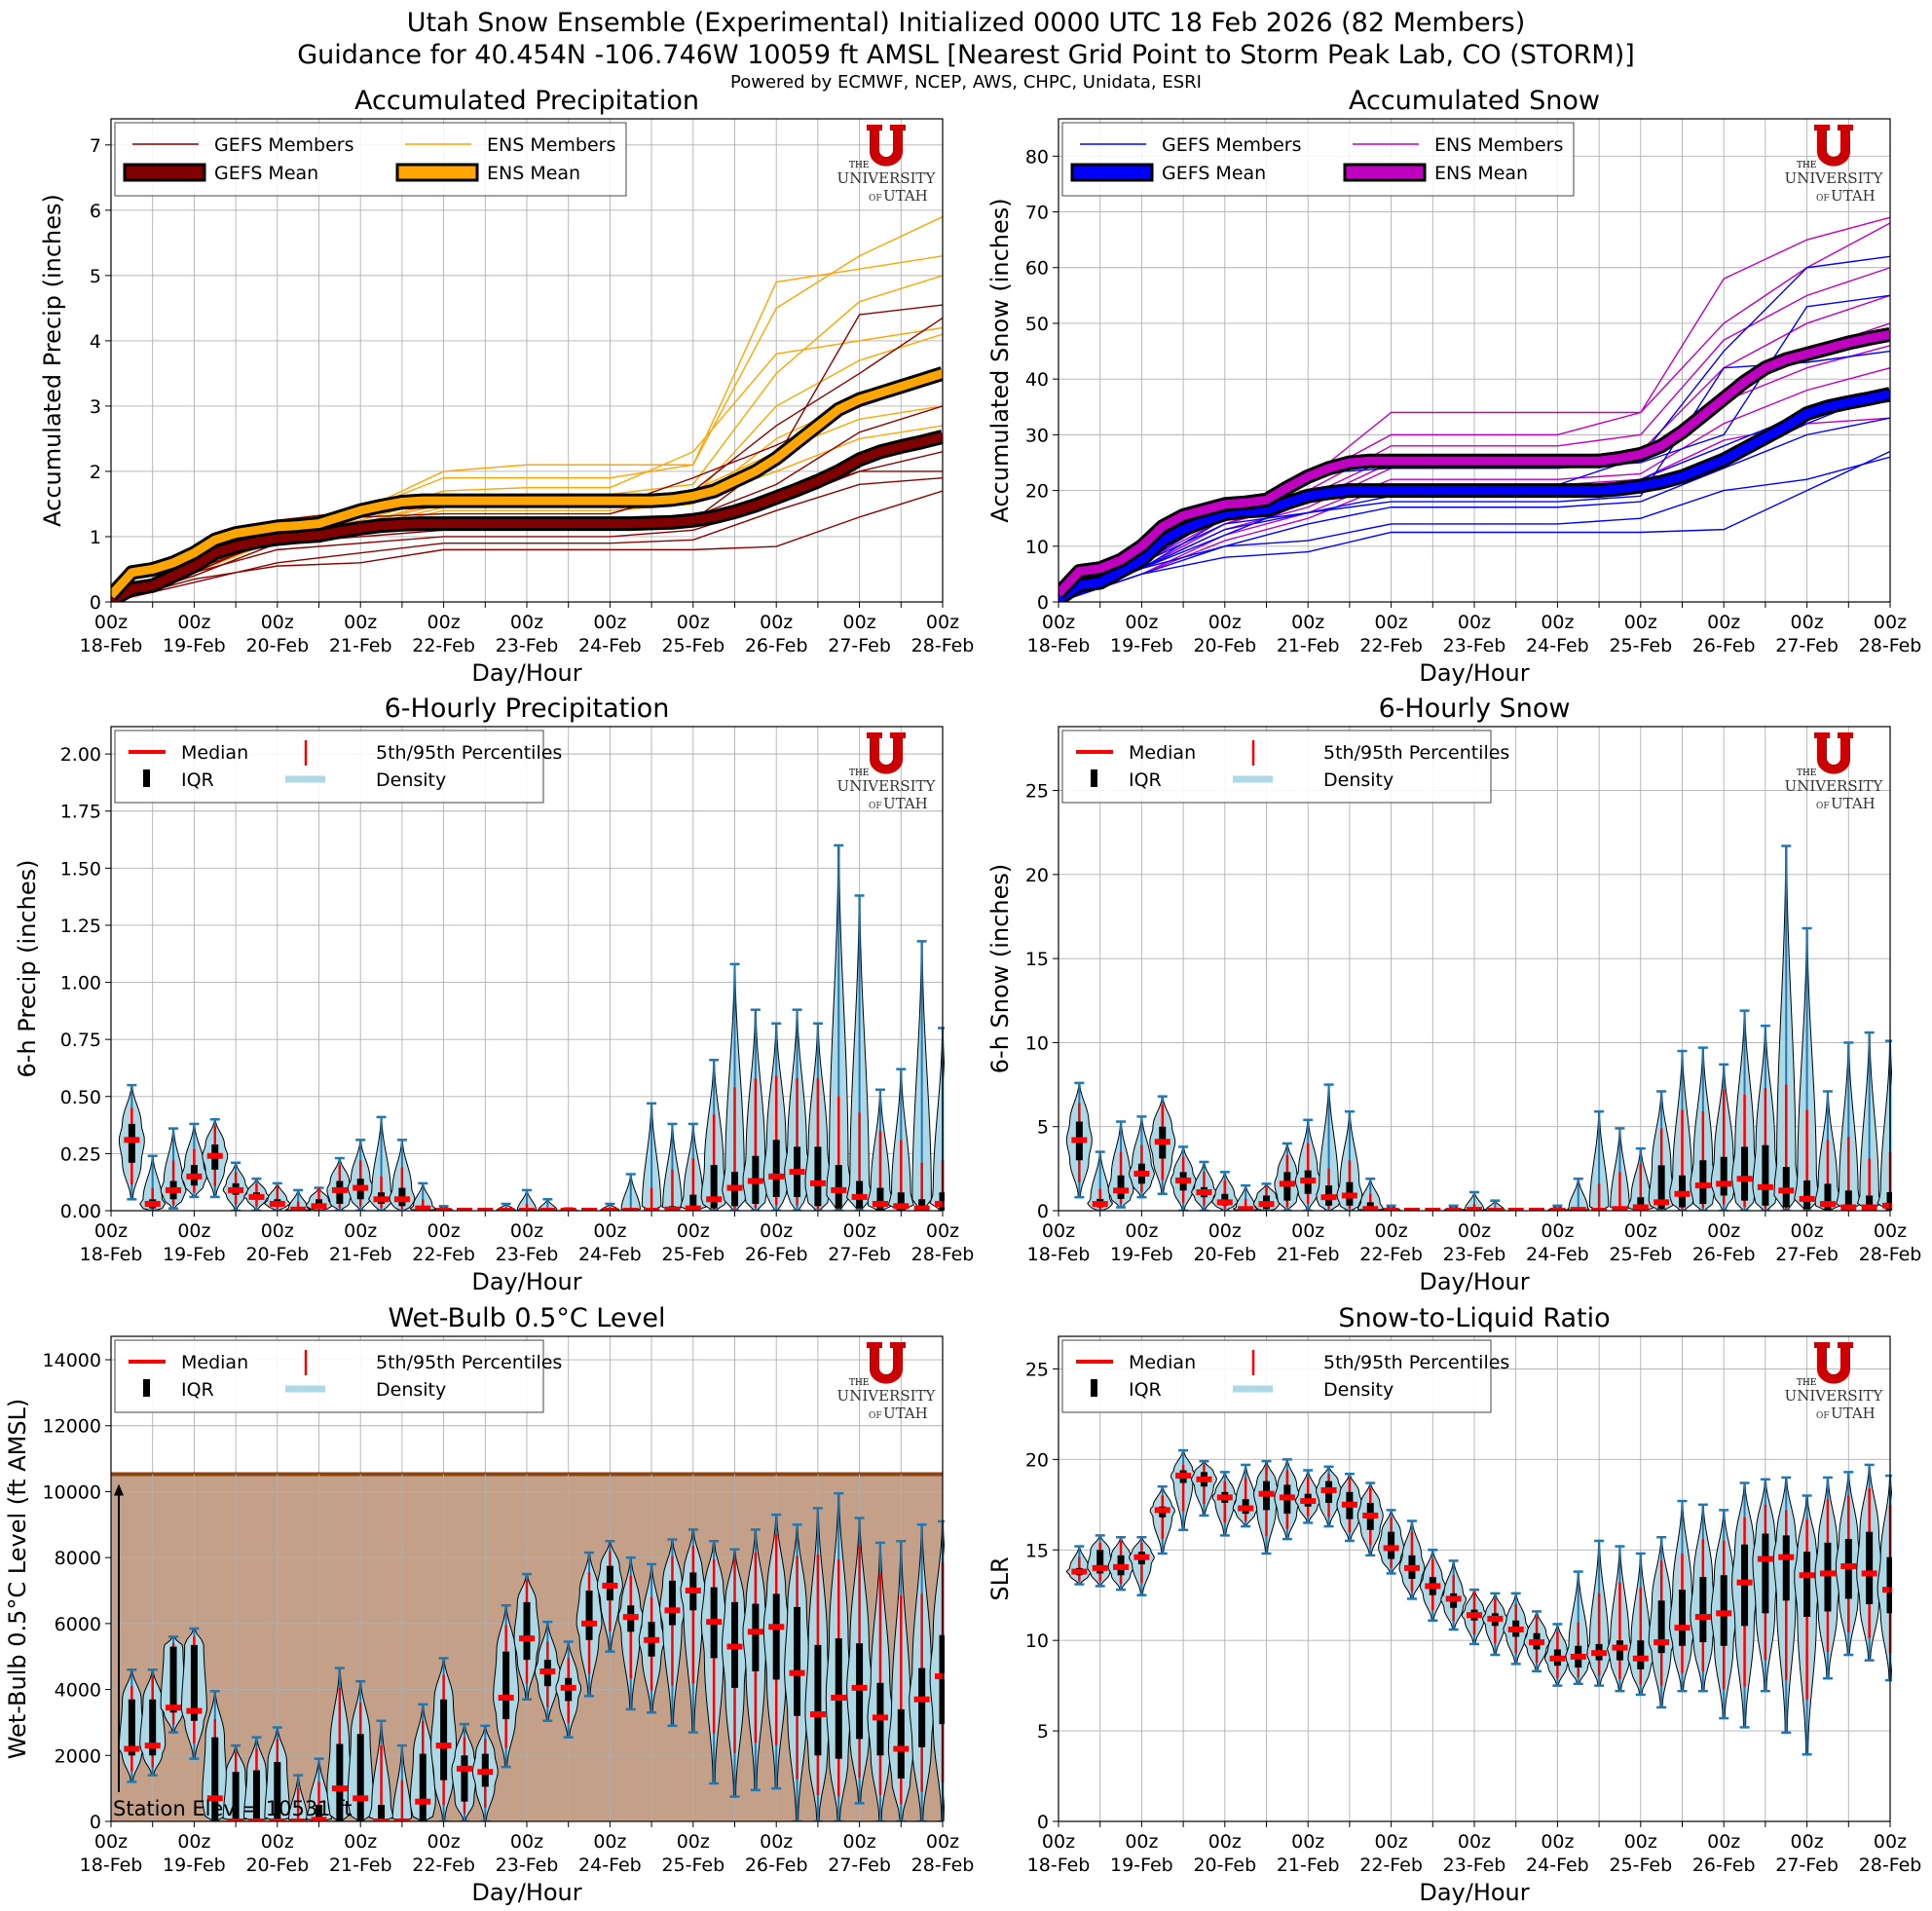 Image resolution: width=1932 pixels, height=1911 pixels. What do you see at coordinates (1385, 172) in the screenshot?
I see `legend-swatch-mean` at bounding box center [1385, 172].